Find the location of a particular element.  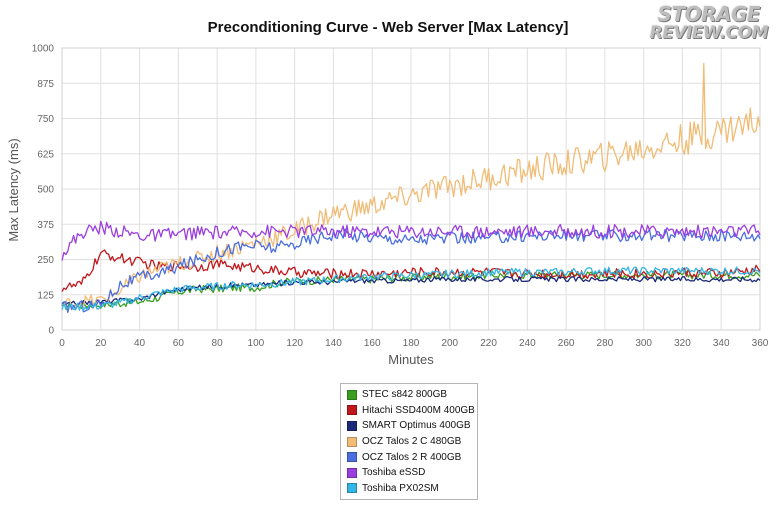

x-tick-label: 200 is located at coordinates (449, 343).